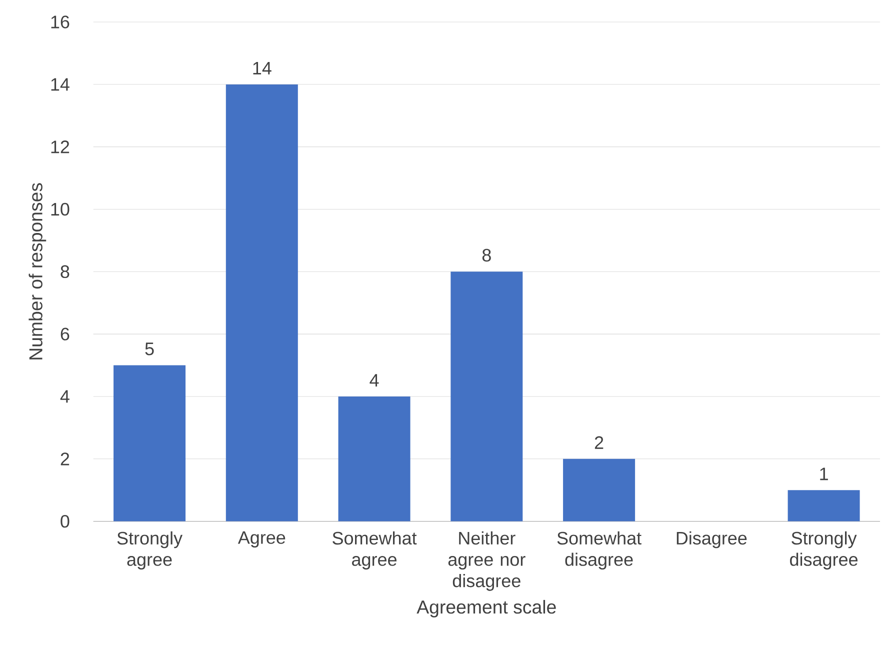  What do you see at coordinates (824, 474) in the screenshot?
I see `data-label: 1` at bounding box center [824, 474].